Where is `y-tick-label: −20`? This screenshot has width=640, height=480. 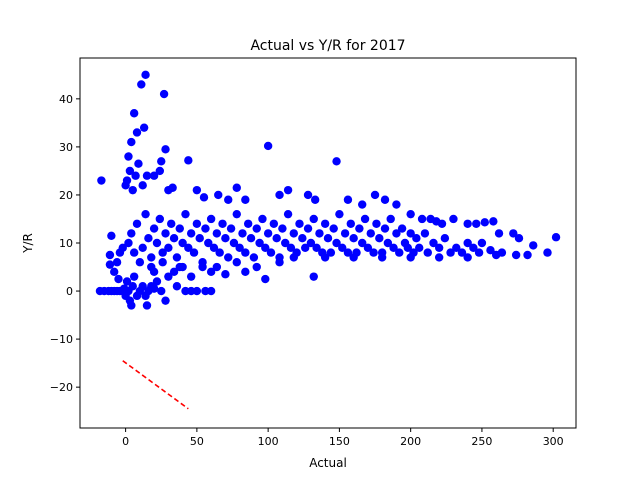 y-tick-label: −20 is located at coordinates (61, 387).